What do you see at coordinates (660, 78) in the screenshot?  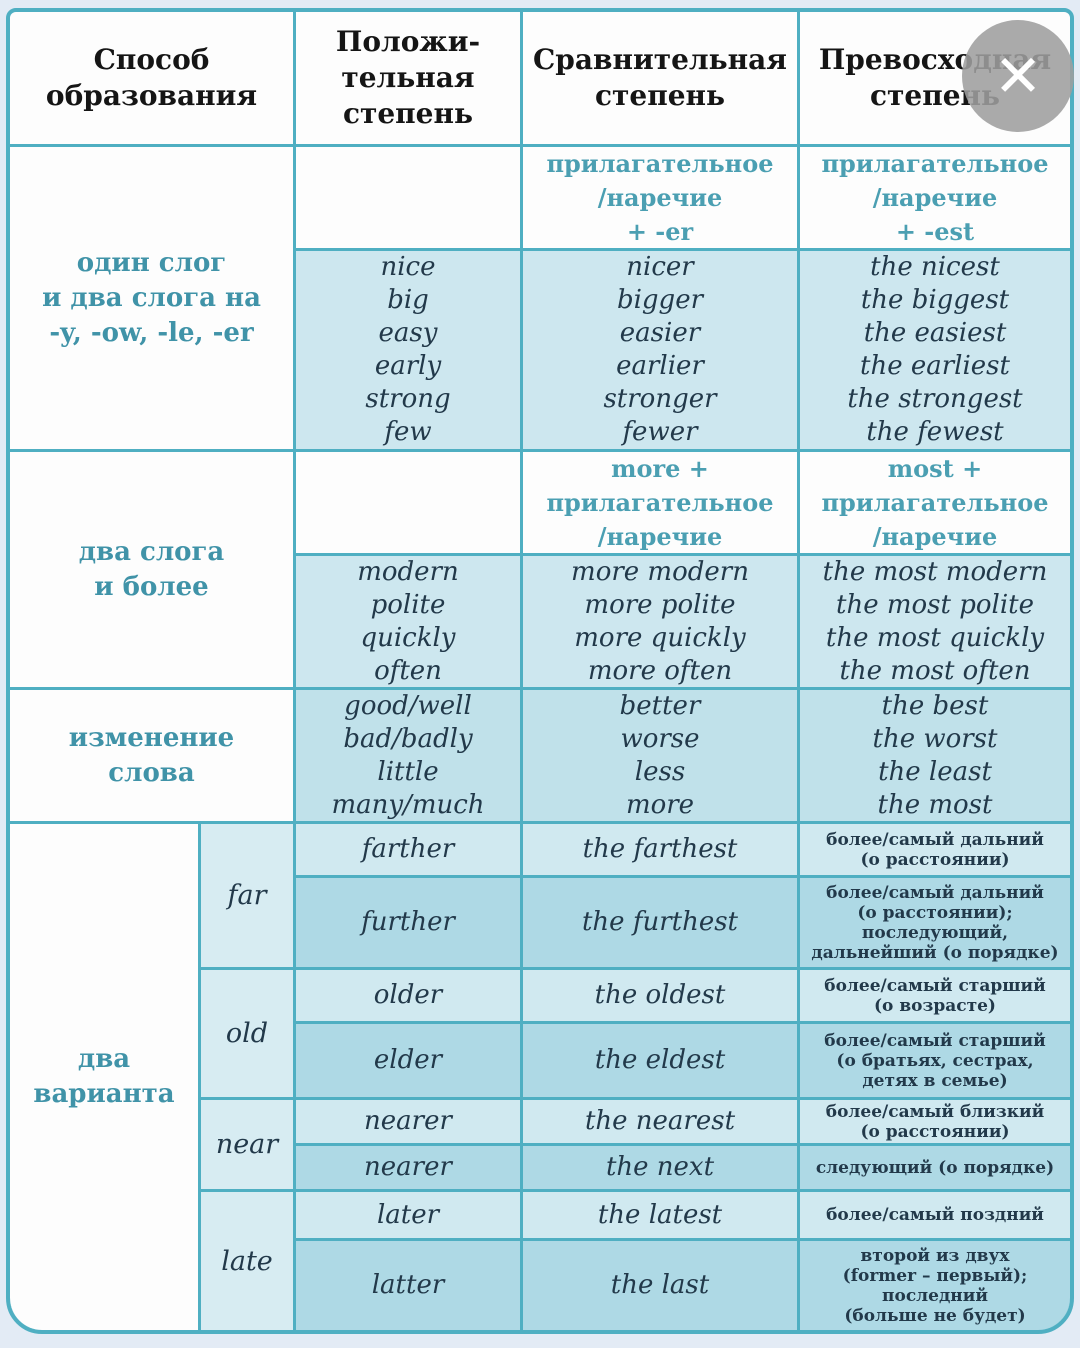 I see `column-header-comparative: Сравнительная степень` at bounding box center [660, 78].